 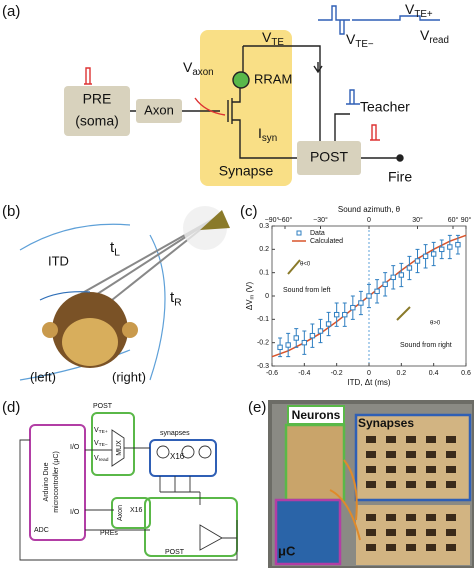 I want to click on label-sub: TE, so click(x=277, y=42).